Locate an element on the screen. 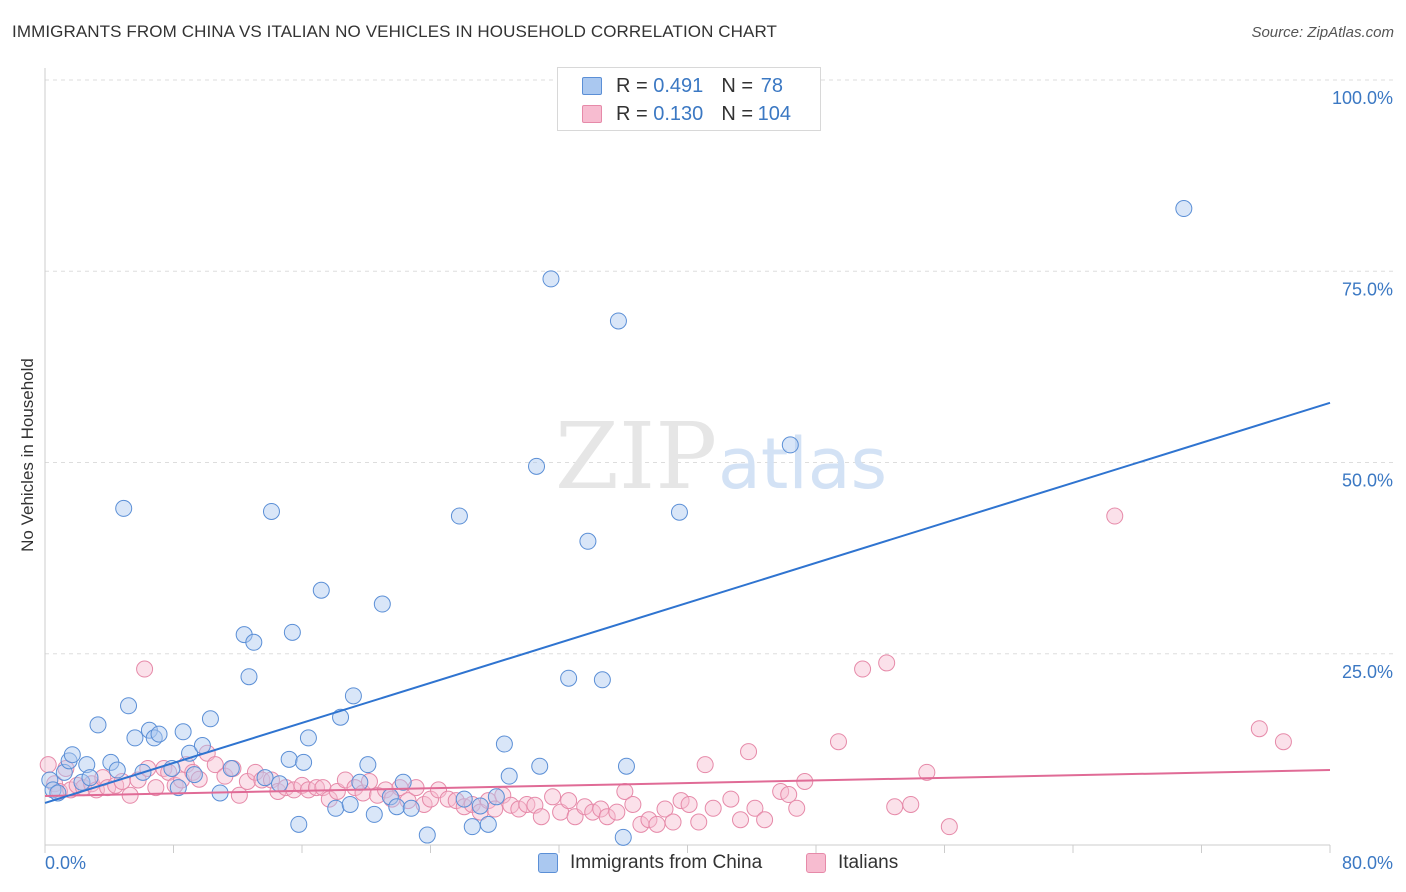  legend-r-value-italians: 0.130 is located at coordinates (678, 113).